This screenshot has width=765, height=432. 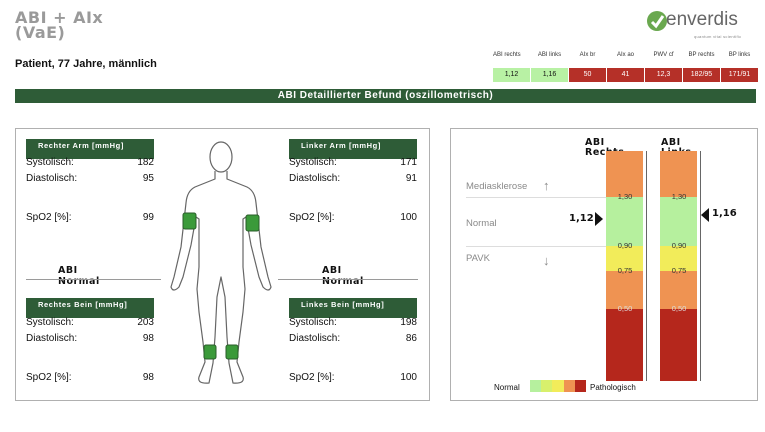 What do you see at coordinates (701, 75) in the screenshot?
I see `summary-value-5: 182/95` at bounding box center [701, 75].